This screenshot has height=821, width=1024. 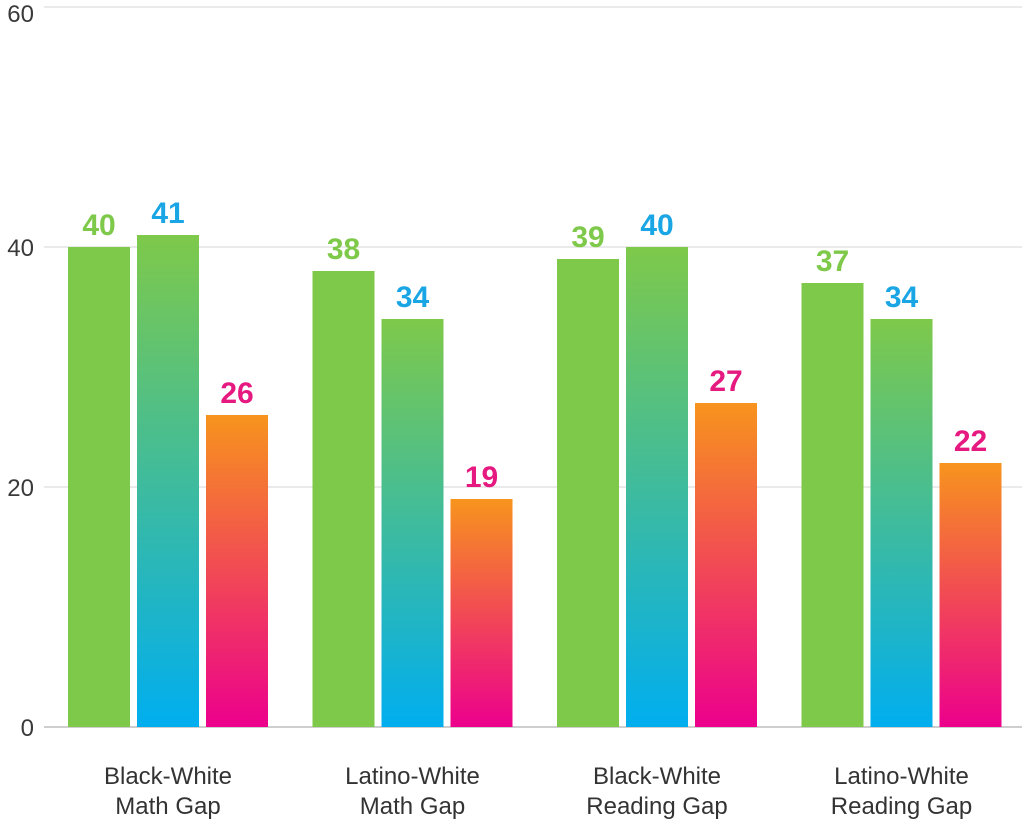 I want to click on y-tick-label: 20, so click(x=20, y=488).